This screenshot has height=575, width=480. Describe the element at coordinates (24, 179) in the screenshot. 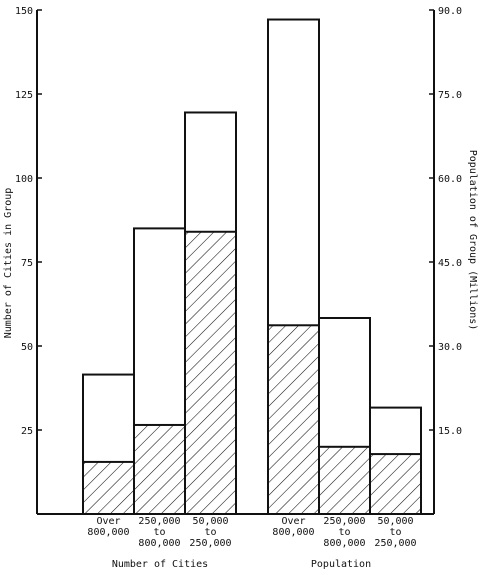

I see `left-tick-label: 100` at that location.